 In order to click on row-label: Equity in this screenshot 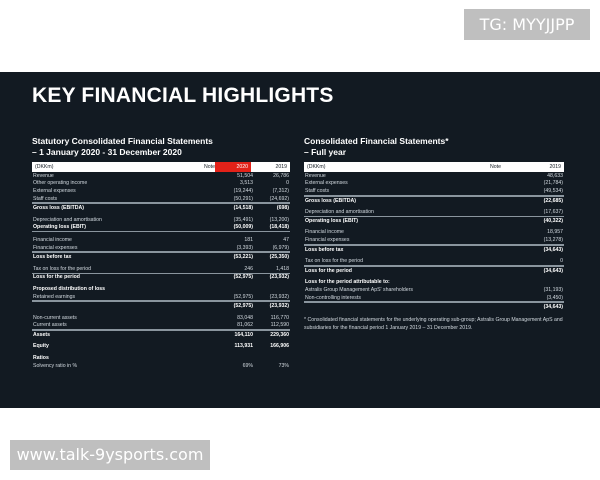, I will do `click(41, 346)`.